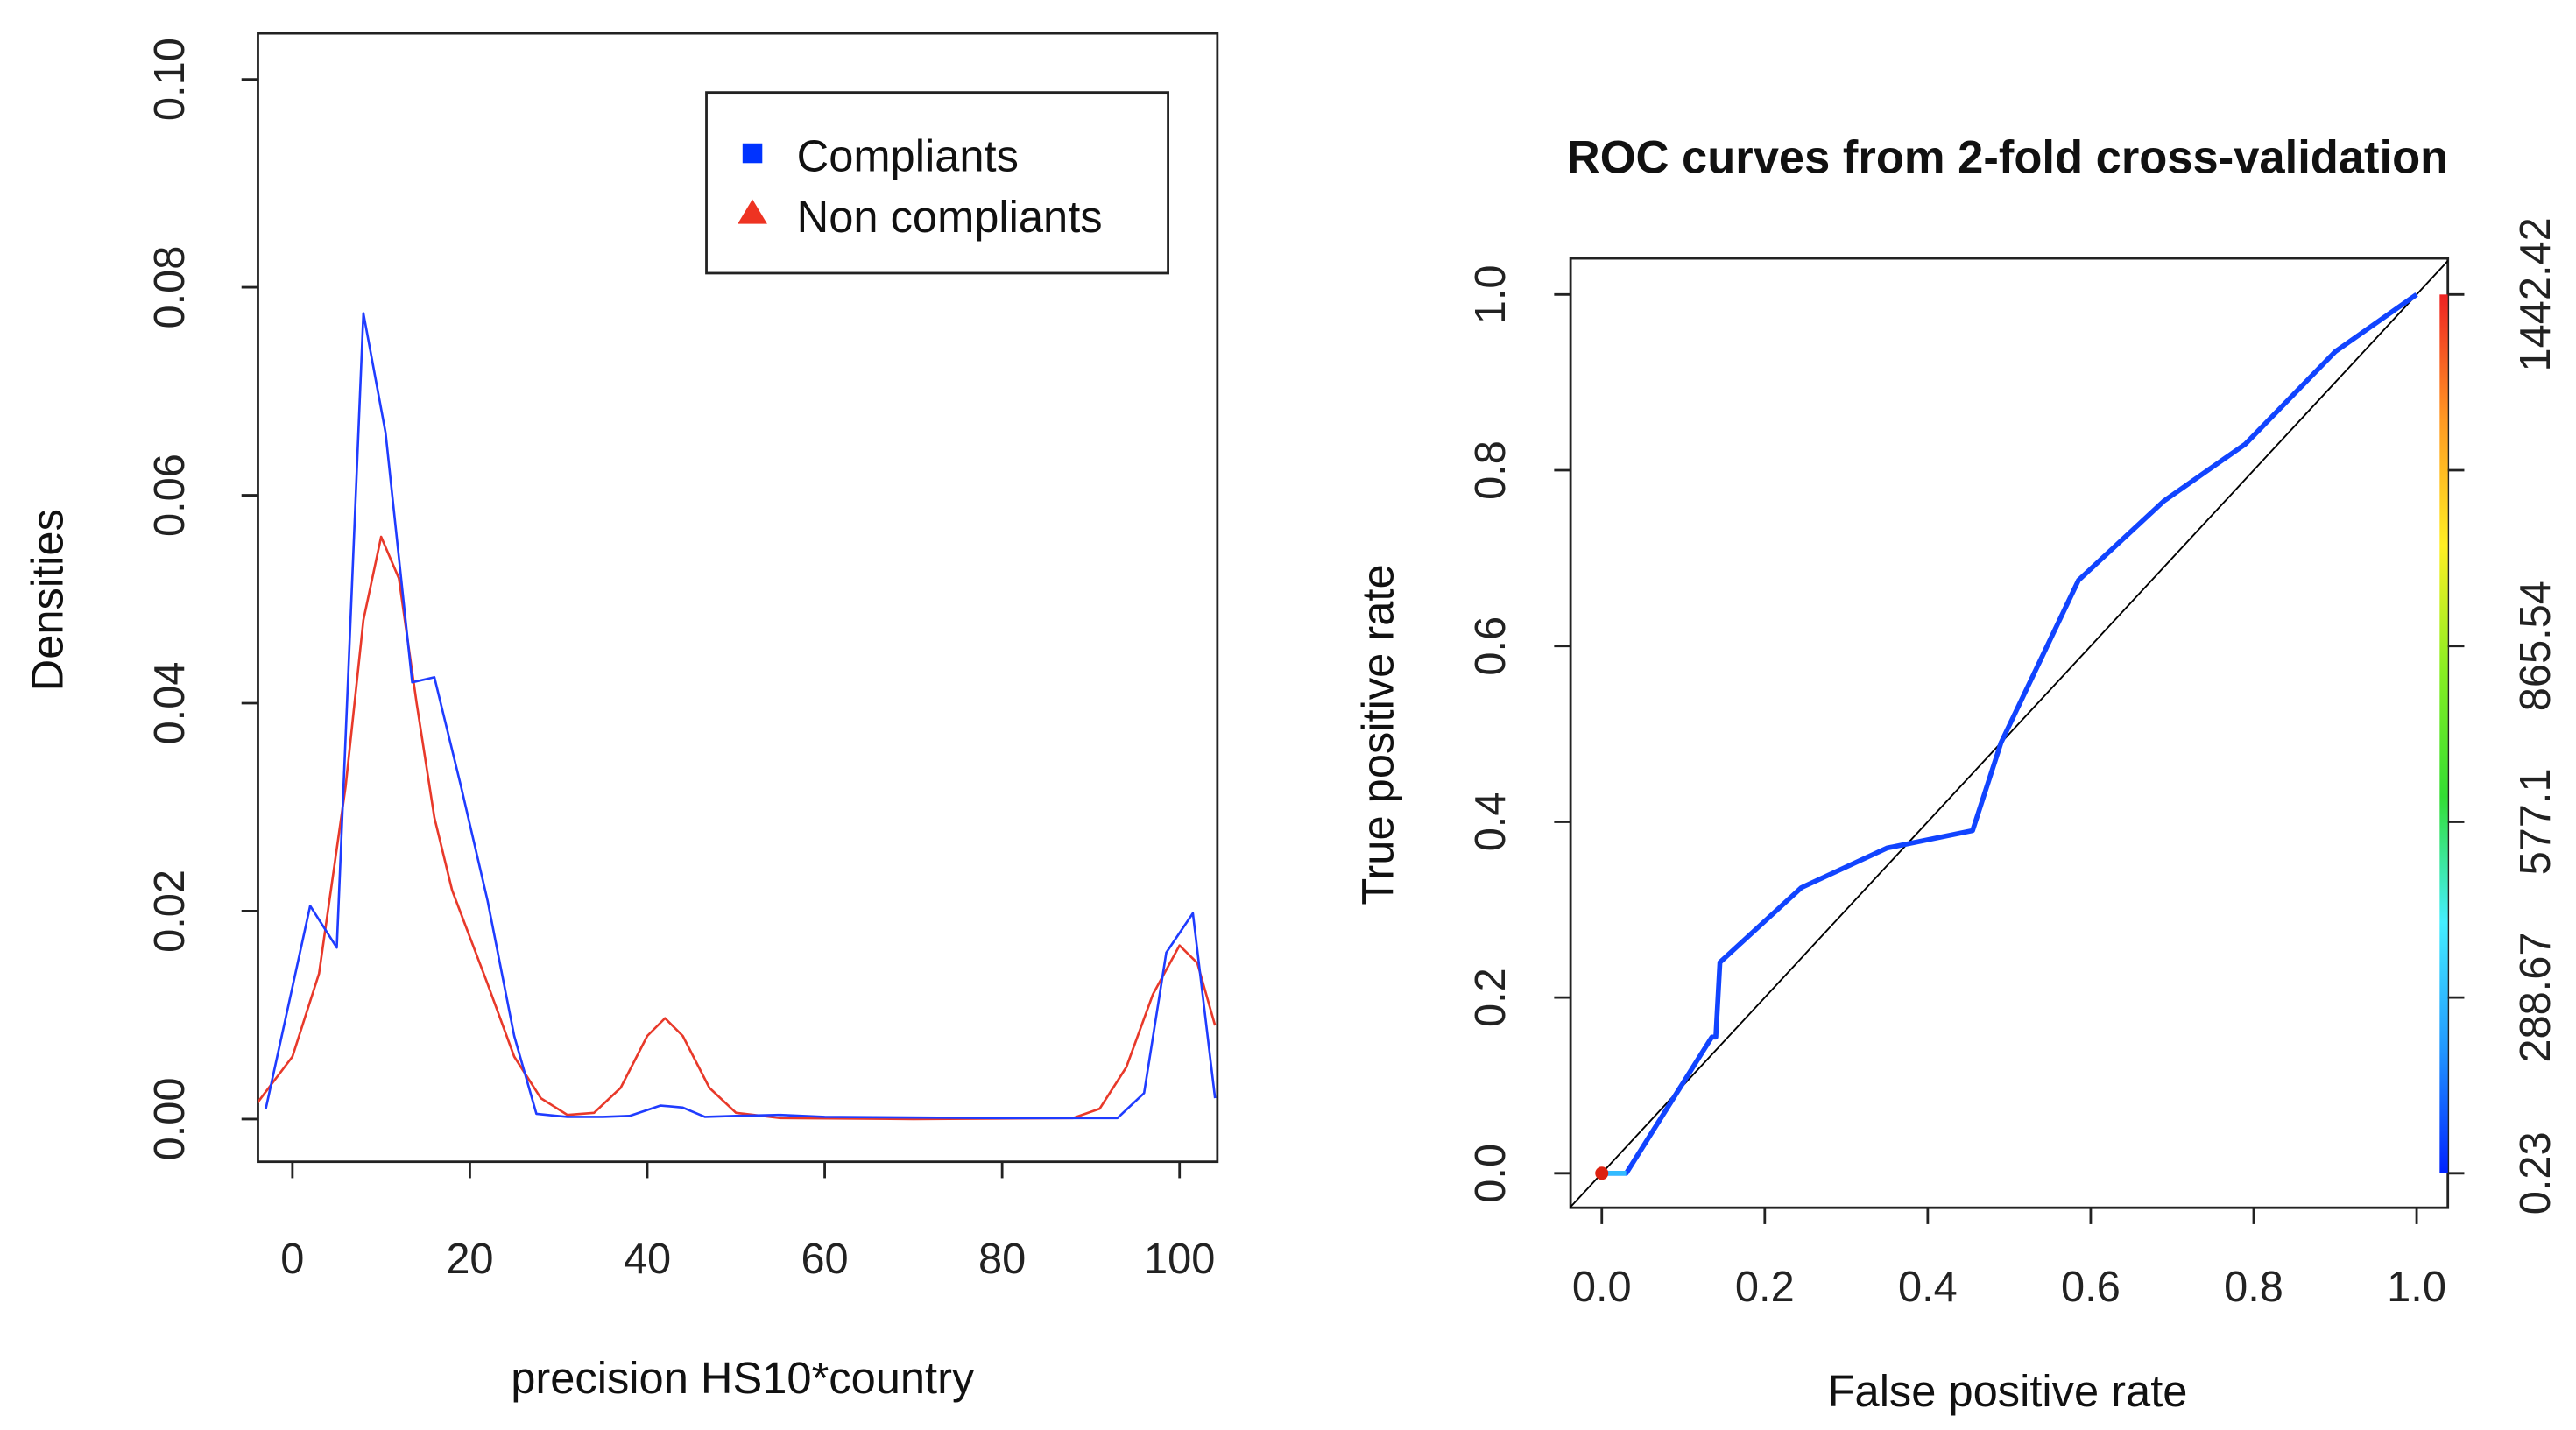  I want to click on x-tick-label: 0.0, so click(1602, 1287).